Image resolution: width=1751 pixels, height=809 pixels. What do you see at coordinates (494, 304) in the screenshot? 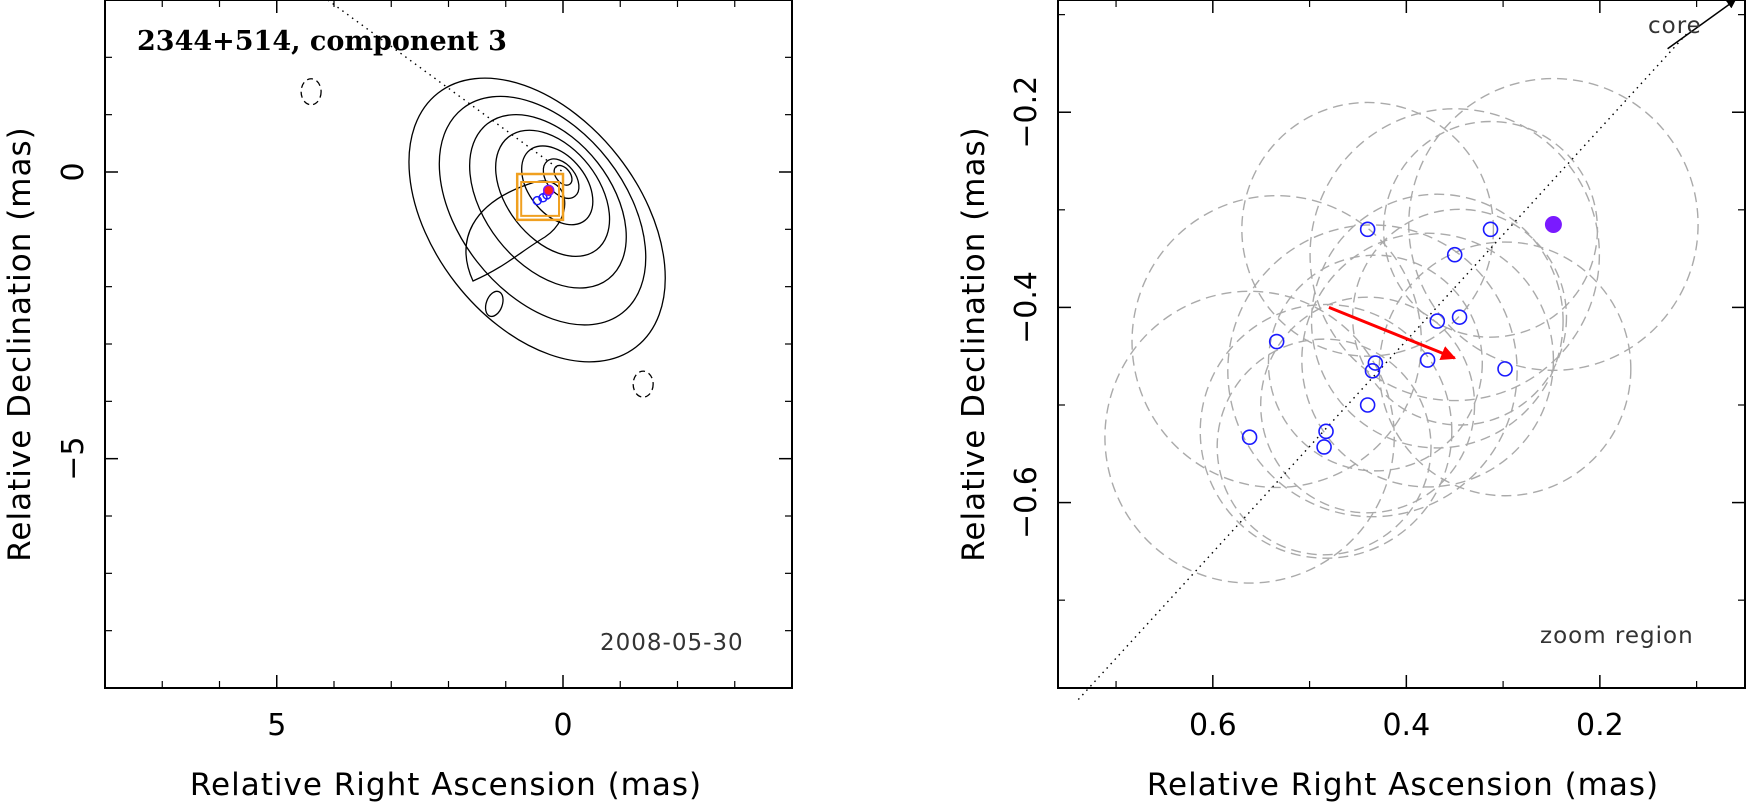
I see `secondary-contour` at bounding box center [494, 304].